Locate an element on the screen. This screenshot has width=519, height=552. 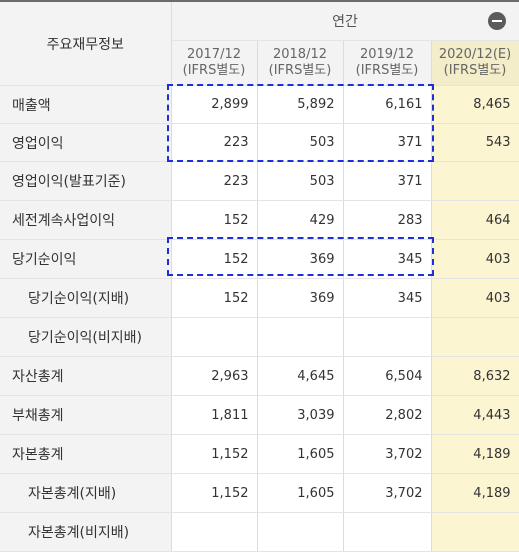
period-label: 연간 is located at coordinates (345, 22).